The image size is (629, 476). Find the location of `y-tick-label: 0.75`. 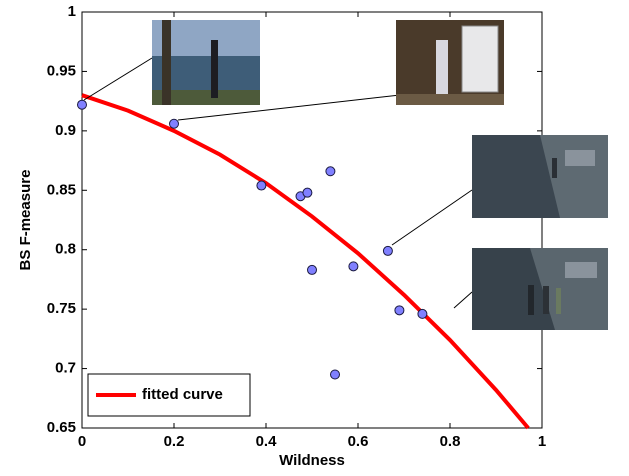

y-tick-label: 0.75 is located at coordinates (61, 308).